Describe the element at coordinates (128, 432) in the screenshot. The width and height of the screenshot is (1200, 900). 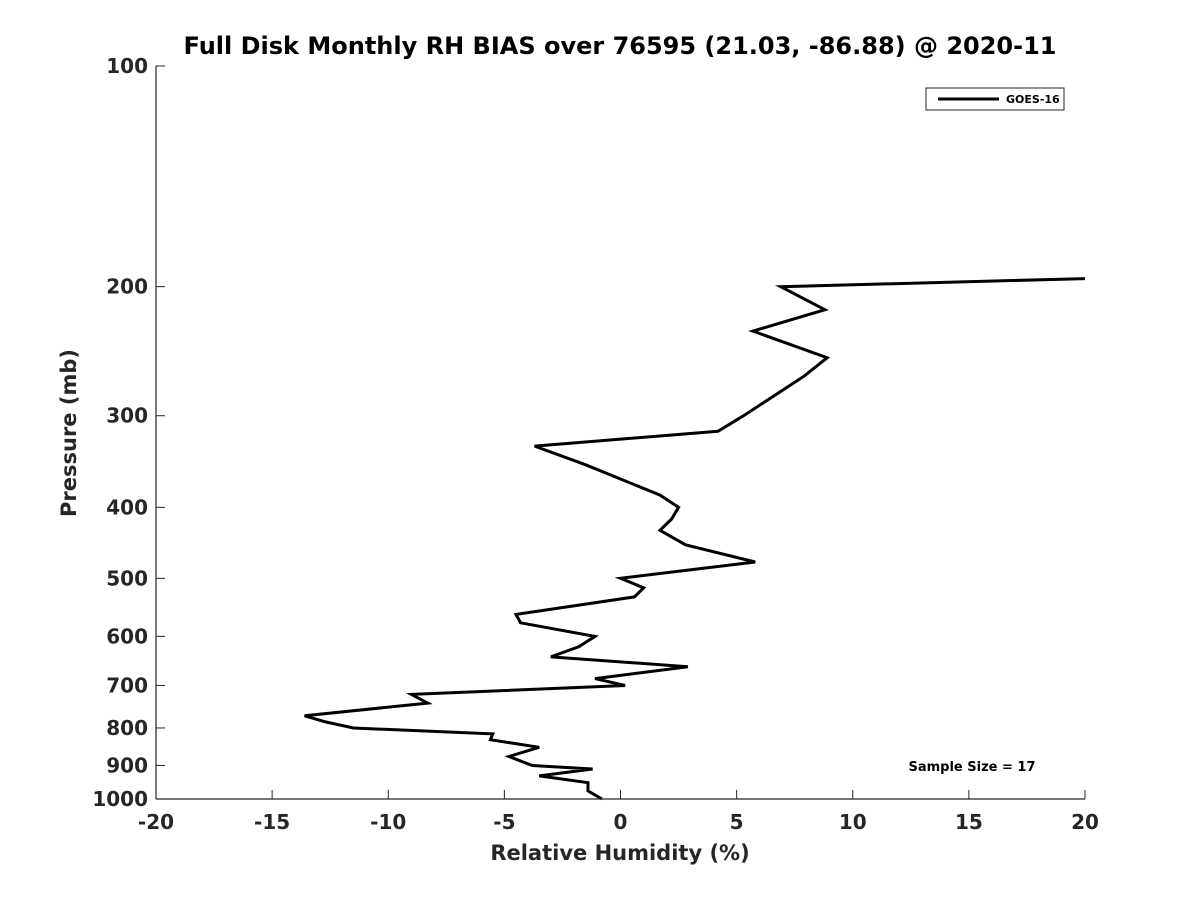
I see `y-axis-ticks: 100 200 300 400 500 600 700 800 900 1000` at that location.